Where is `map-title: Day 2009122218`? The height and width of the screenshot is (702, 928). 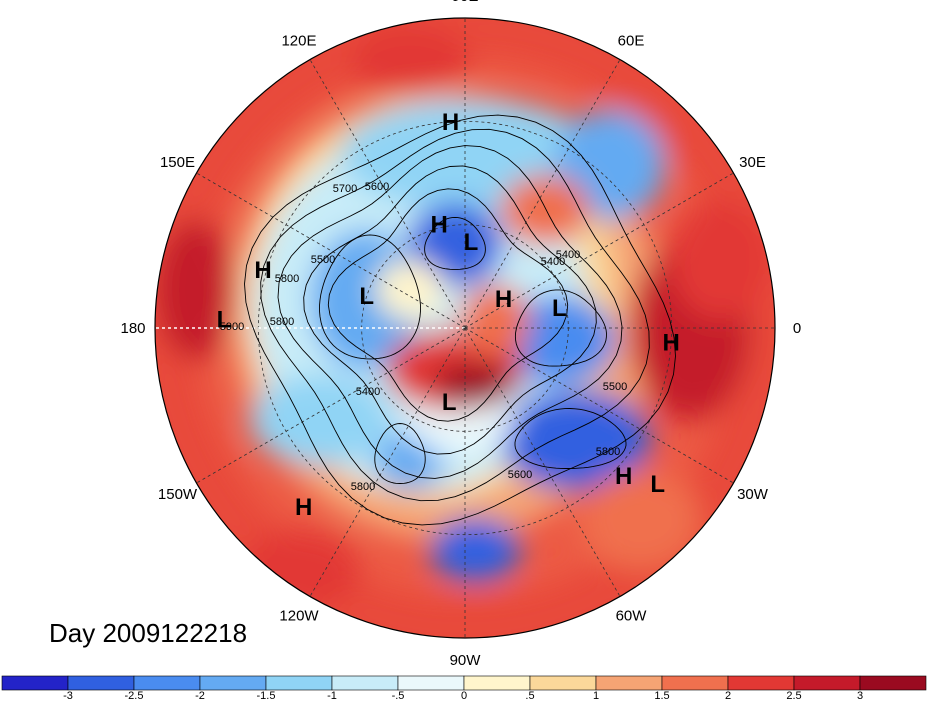
map-title: Day 2009122218 is located at coordinates (148, 633).